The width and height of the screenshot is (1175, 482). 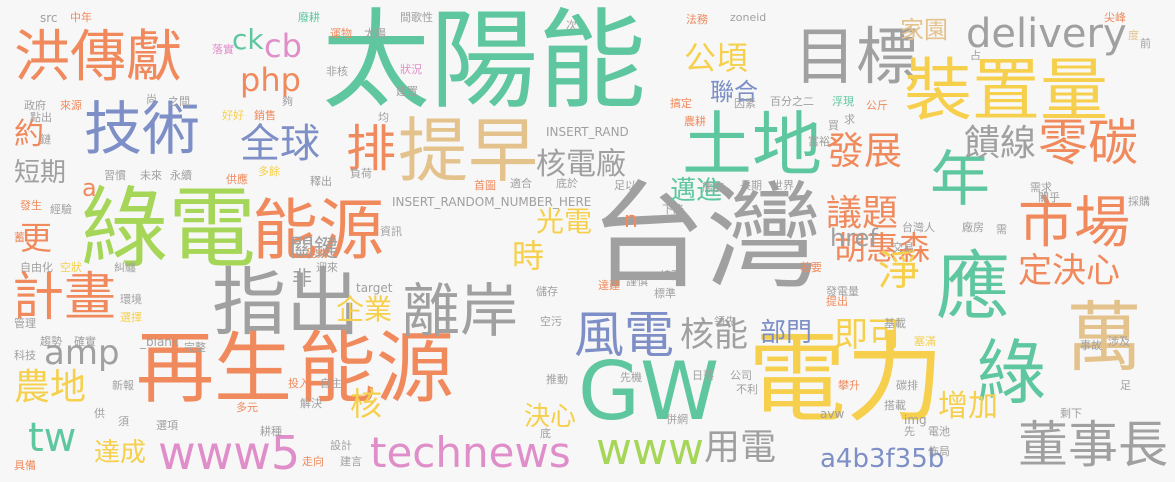 I want to click on word-small: 底, so click(x=545, y=433).